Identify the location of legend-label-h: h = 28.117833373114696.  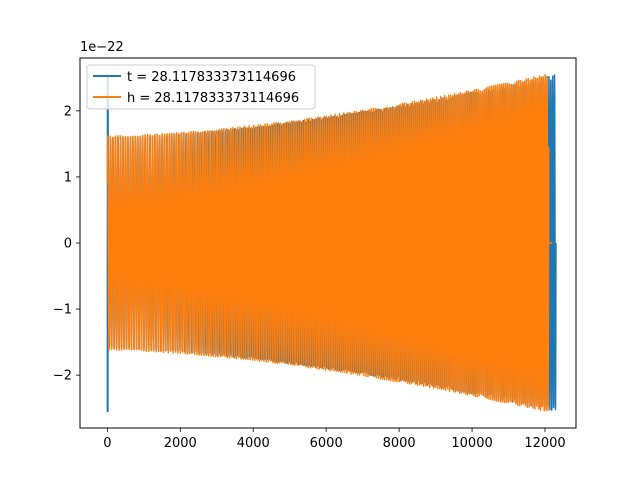
(213, 98).